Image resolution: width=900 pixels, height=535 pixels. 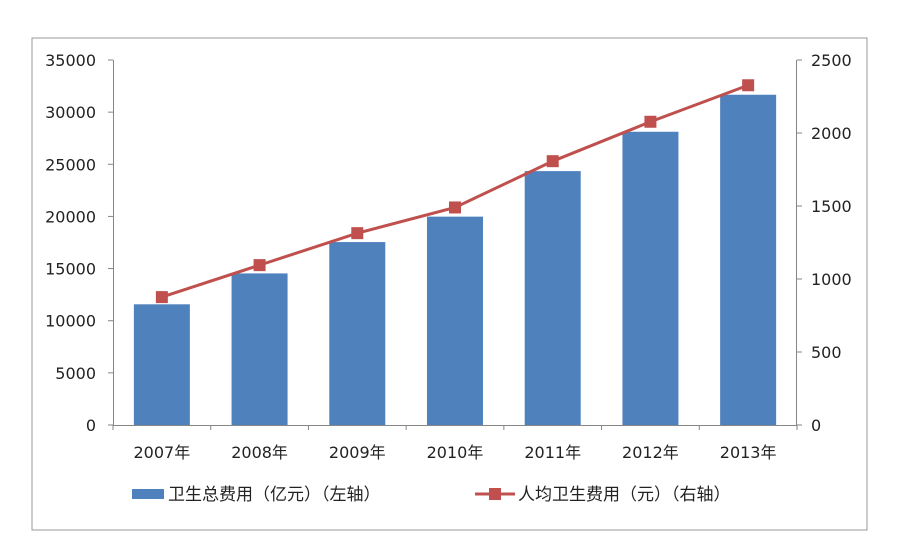 I want to click on right-tick-label: 2000, so click(x=831, y=133).